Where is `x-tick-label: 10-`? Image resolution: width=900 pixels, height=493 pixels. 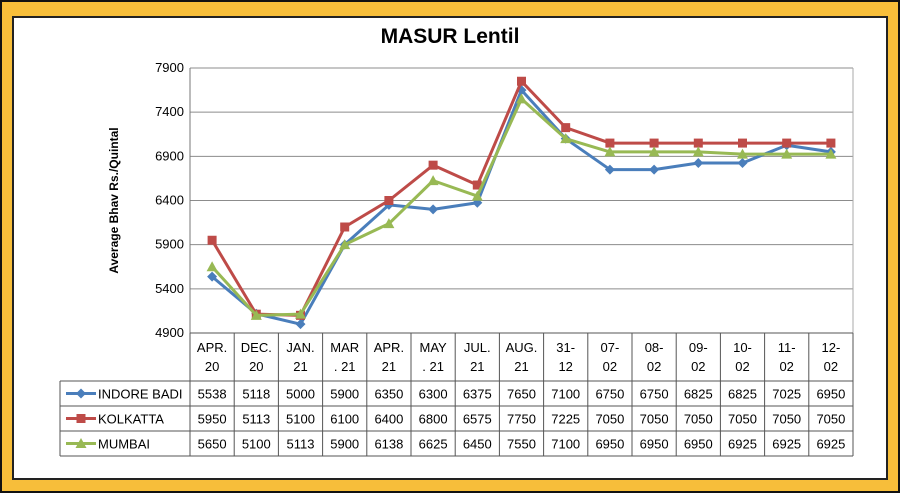 x-tick-label: 10- is located at coordinates (742, 347).